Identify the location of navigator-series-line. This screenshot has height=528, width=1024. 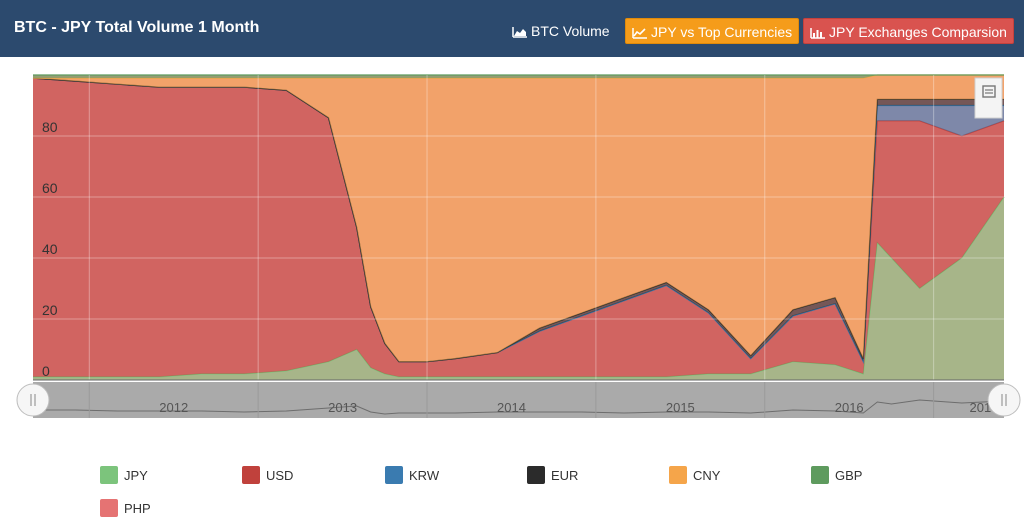
(519, 407).